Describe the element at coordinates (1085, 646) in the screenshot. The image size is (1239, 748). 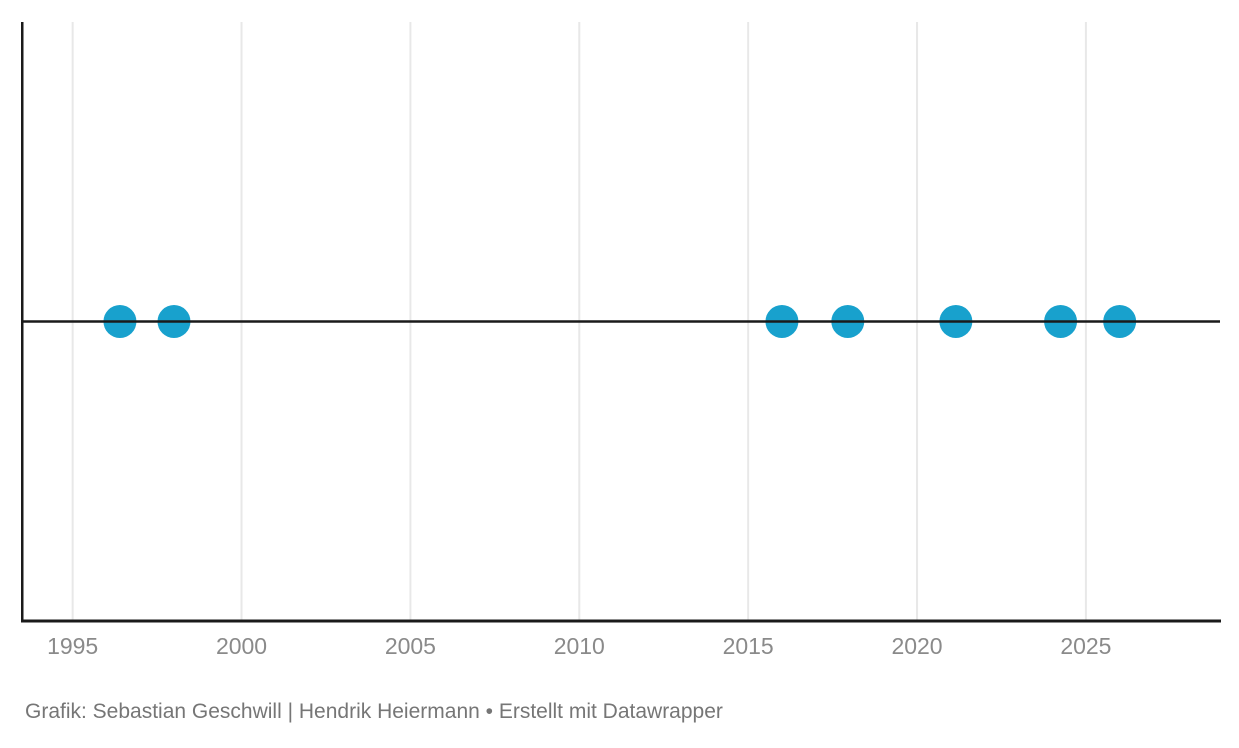
I see `x-tick-label: 2025` at that location.